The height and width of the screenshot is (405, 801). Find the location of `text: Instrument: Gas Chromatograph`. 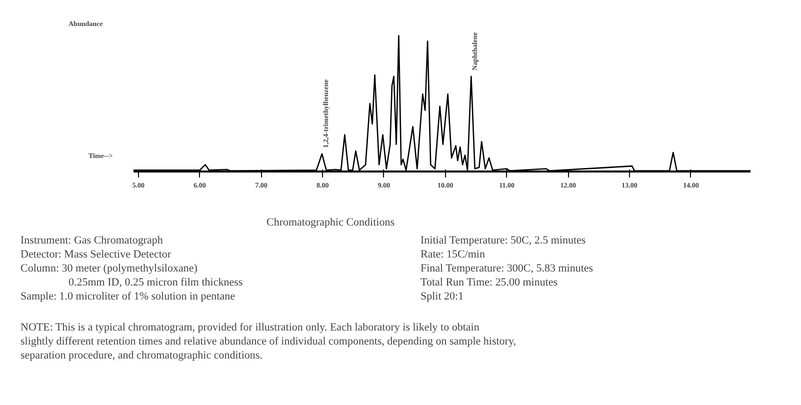

text: Instrument: Gas Chromatograph is located at coordinates (92, 240).